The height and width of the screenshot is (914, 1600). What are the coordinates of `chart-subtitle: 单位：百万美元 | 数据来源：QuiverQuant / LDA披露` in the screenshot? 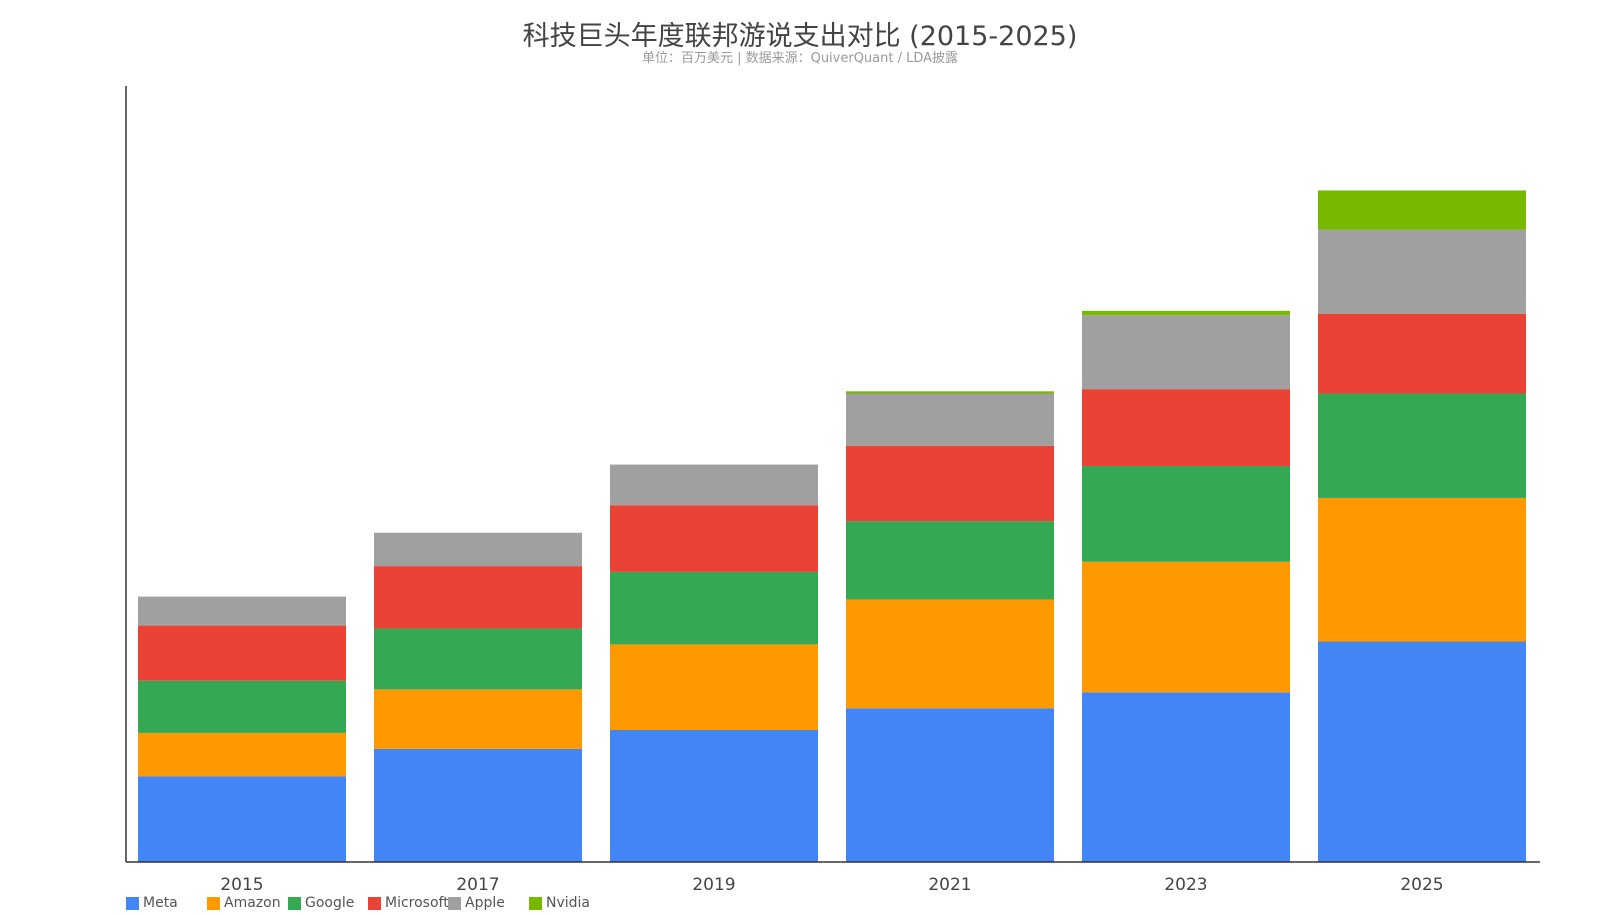 It's located at (800, 58).